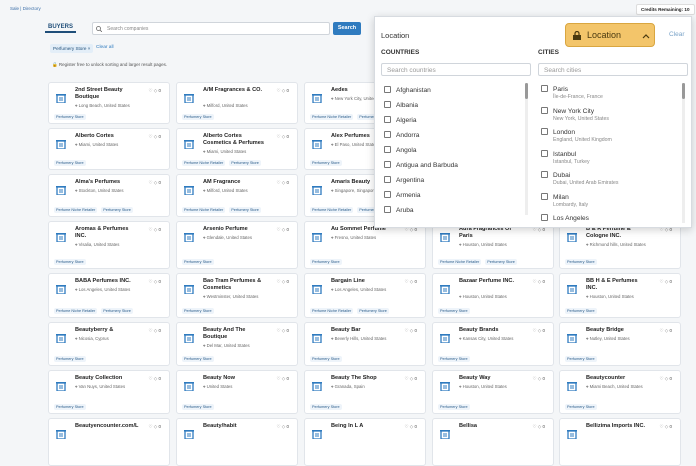  What do you see at coordinates (604, 35) in the screenshot?
I see `location-button-label: Location` at bounding box center [604, 35].